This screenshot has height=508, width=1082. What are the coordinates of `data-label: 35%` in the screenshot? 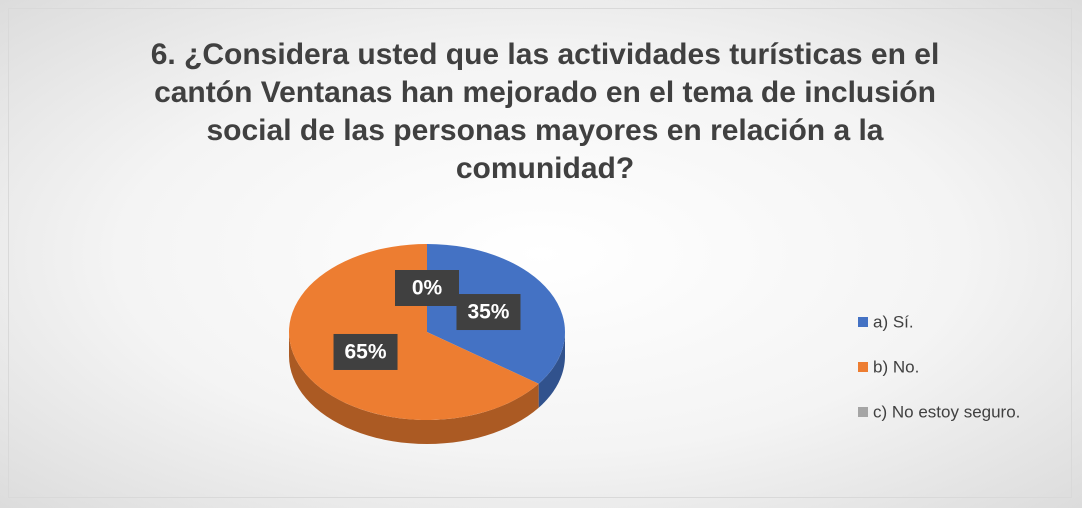 It's located at (488, 312).